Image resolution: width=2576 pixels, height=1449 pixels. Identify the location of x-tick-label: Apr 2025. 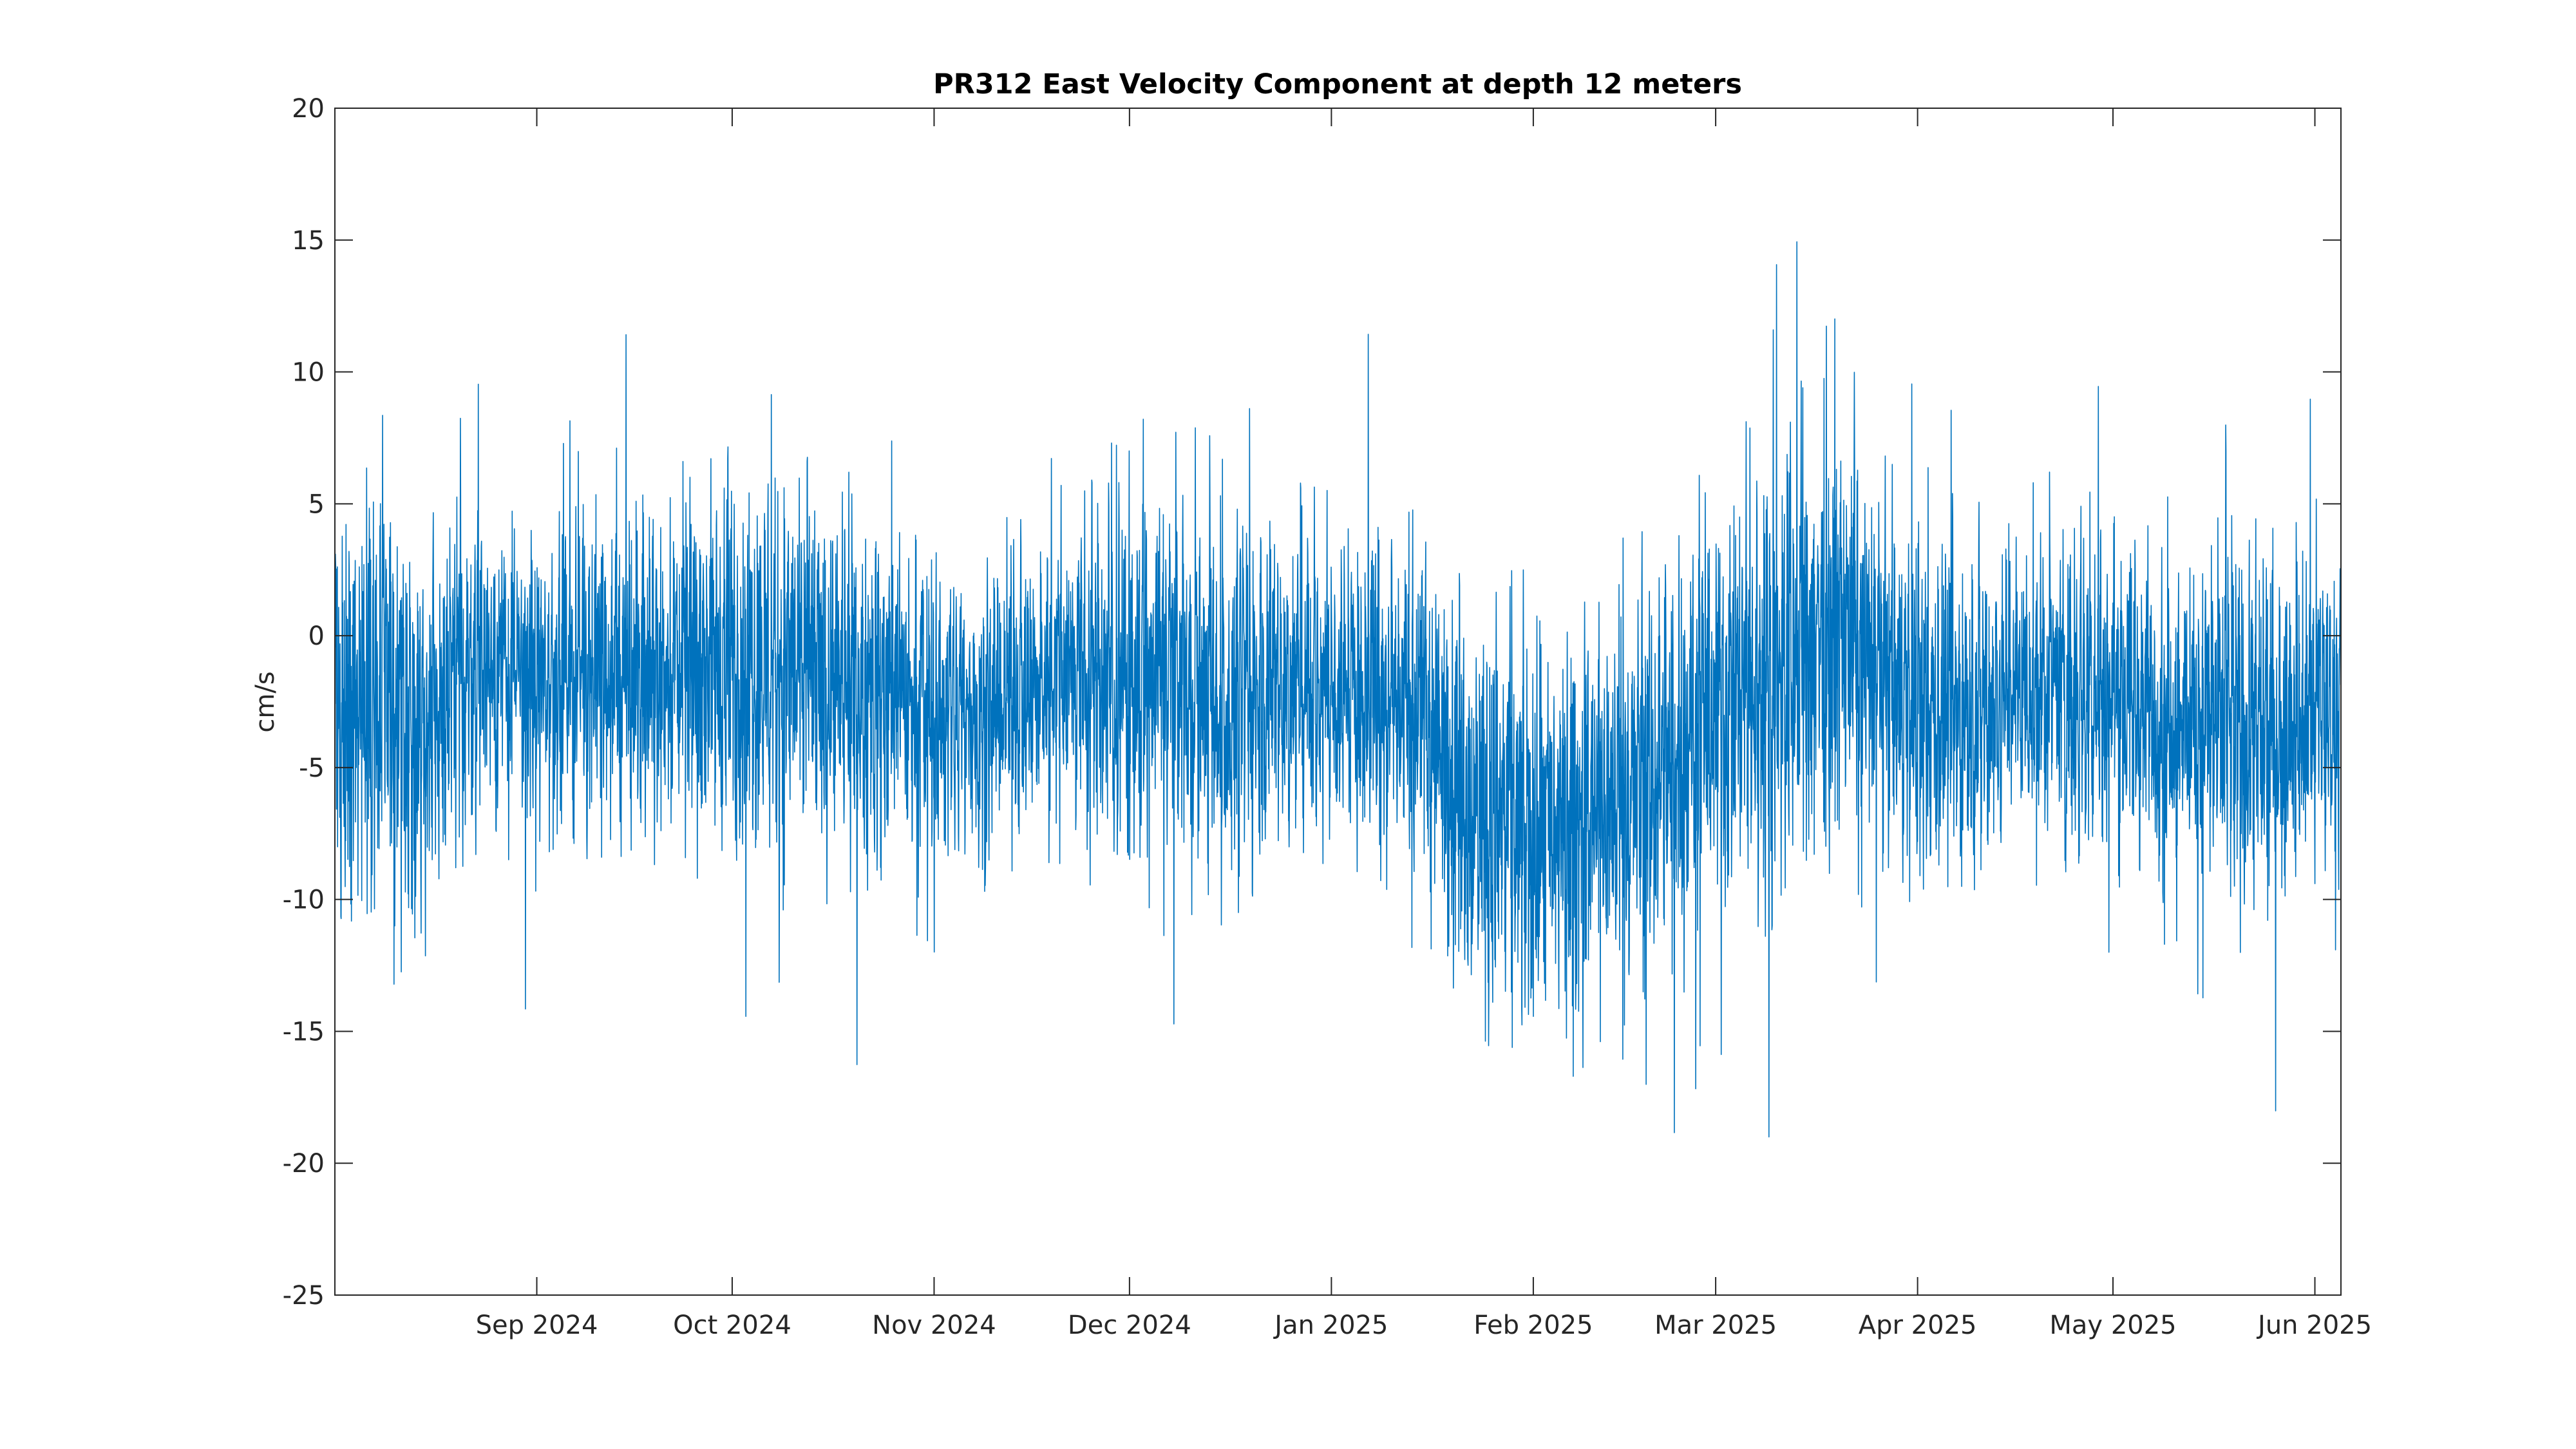
(1918, 1325).